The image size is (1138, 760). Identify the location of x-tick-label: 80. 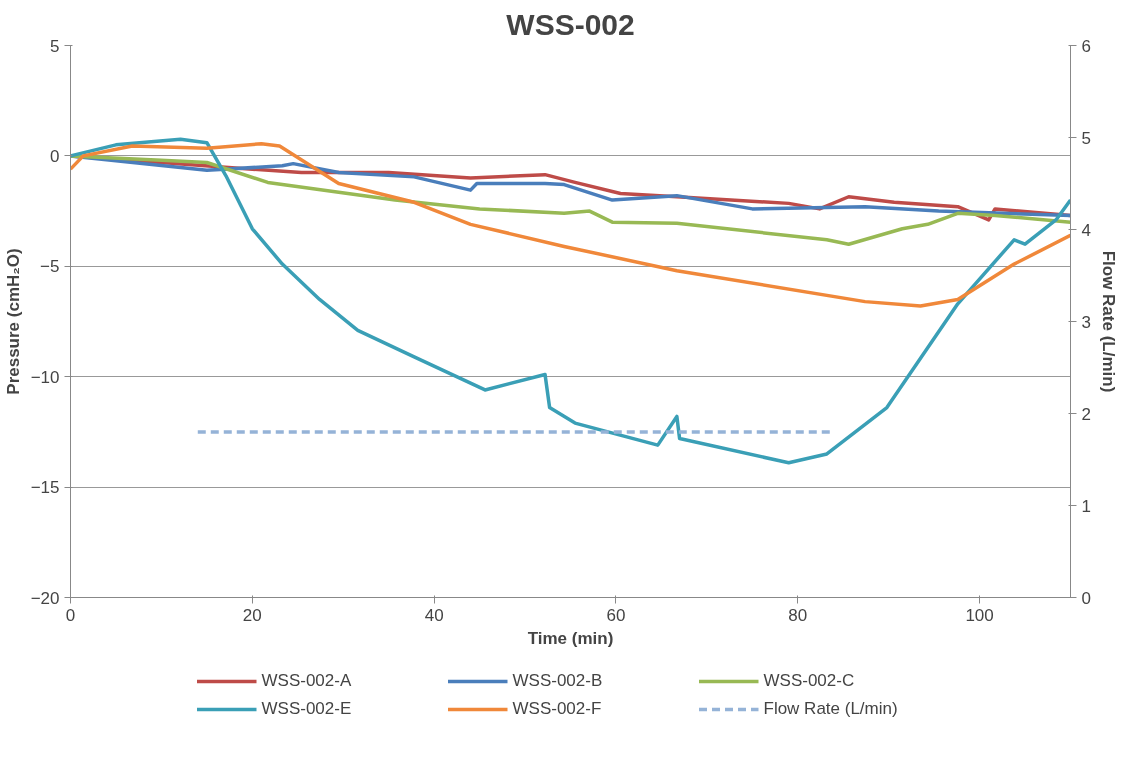
(798, 615).